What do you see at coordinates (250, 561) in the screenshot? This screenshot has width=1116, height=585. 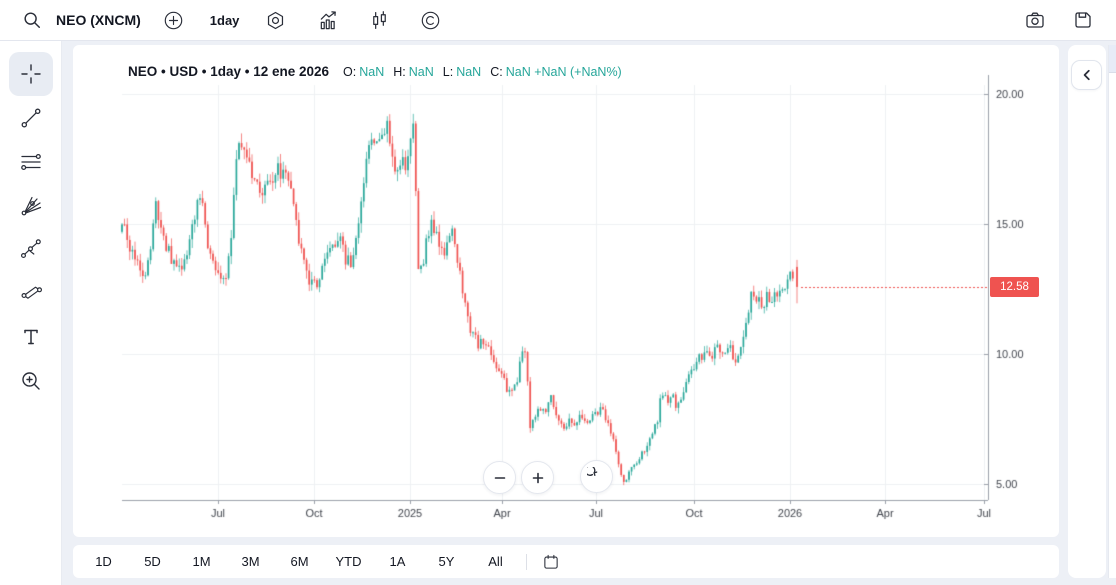 I see `range-button-3m: 3M` at bounding box center [250, 561].